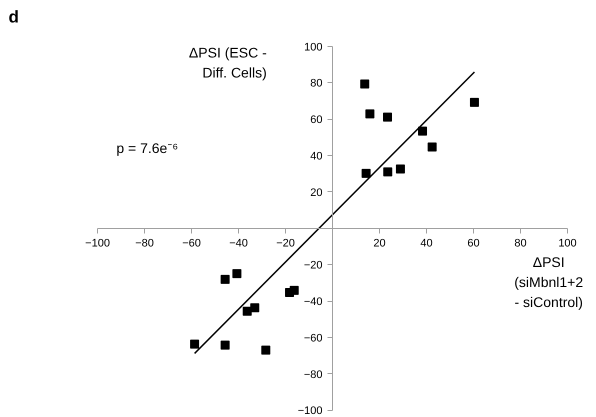  Describe the element at coordinates (313, 338) in the screenshot. I see `y-tick-label: −60` at that location.